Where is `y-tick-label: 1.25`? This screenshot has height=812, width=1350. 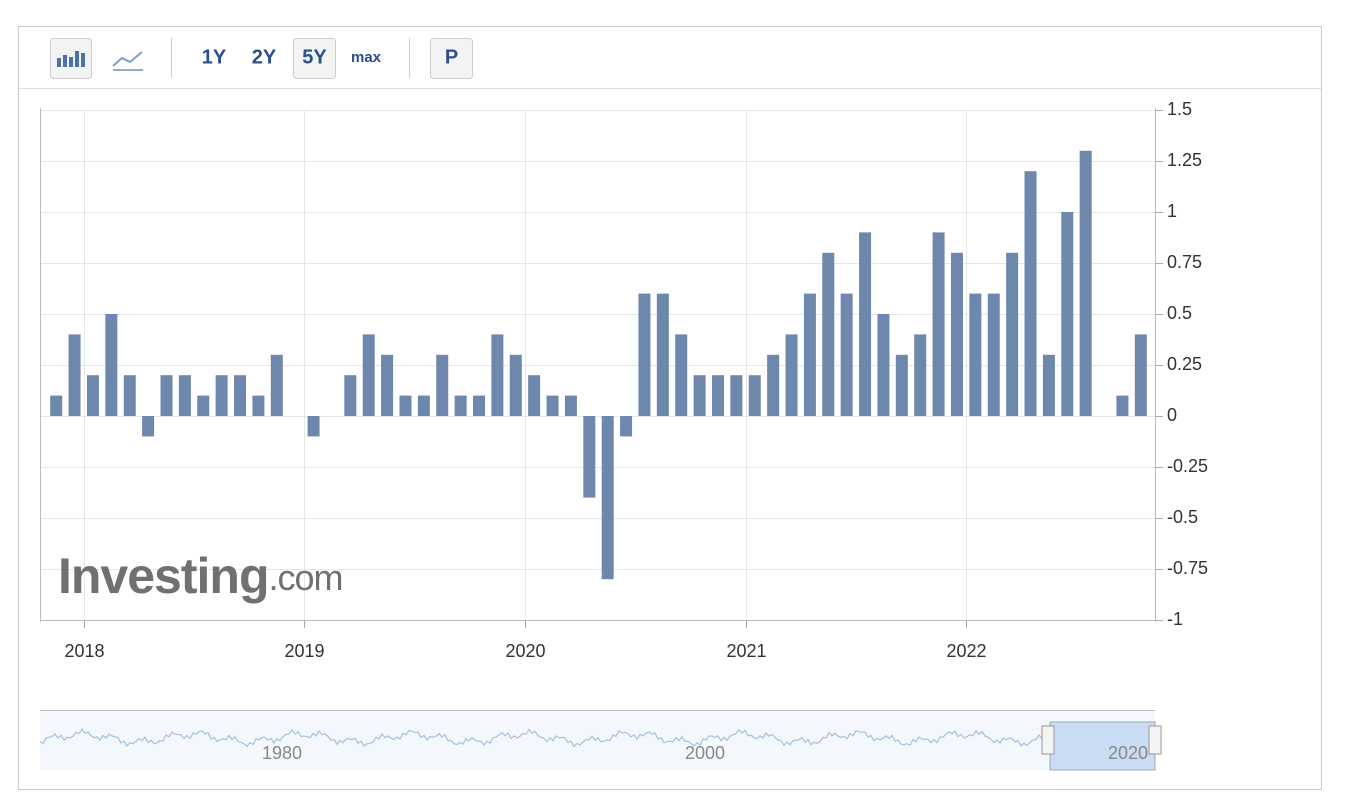 y-tick-label: 1.25 is located at coordinates (1184, 160).